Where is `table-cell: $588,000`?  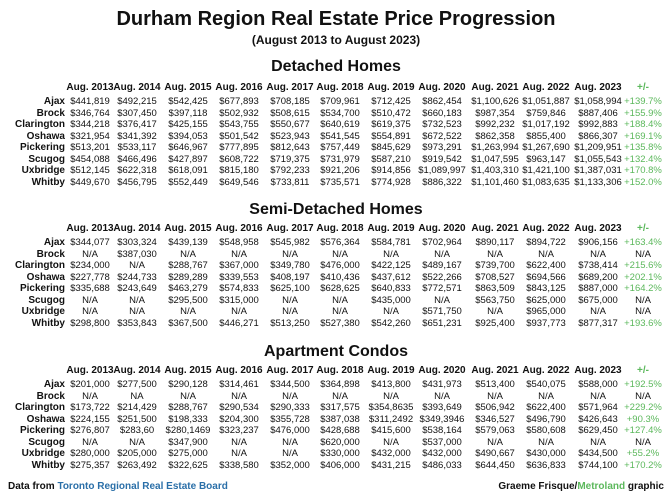
table-cell: $588,000 is located at coordinates (598, 384).